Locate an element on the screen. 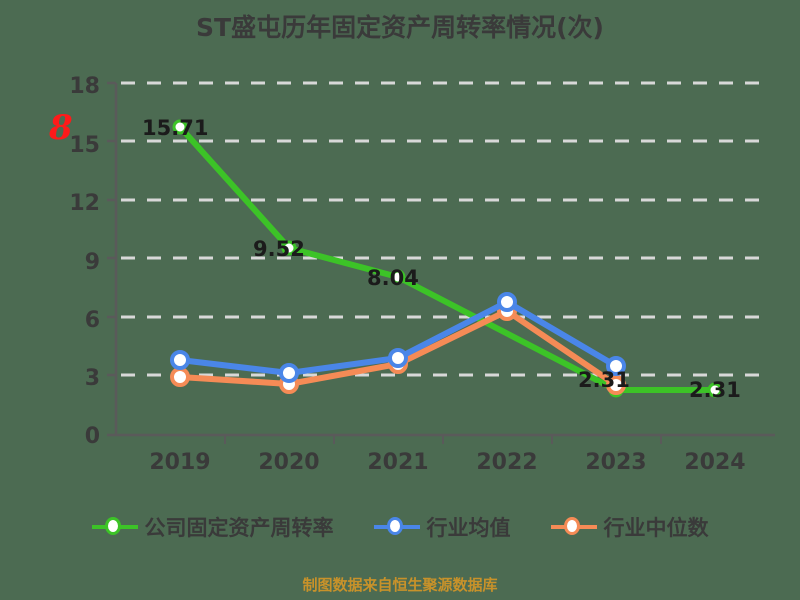 This screenshot has height=600, width=800. legend-item-company: 公司固定资产周转率 is located at coordinates (212, 527).